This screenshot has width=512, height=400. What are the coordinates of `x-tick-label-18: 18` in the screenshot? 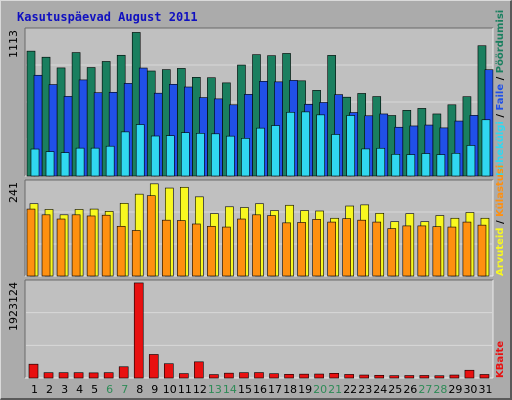 It's located at (290, 389).